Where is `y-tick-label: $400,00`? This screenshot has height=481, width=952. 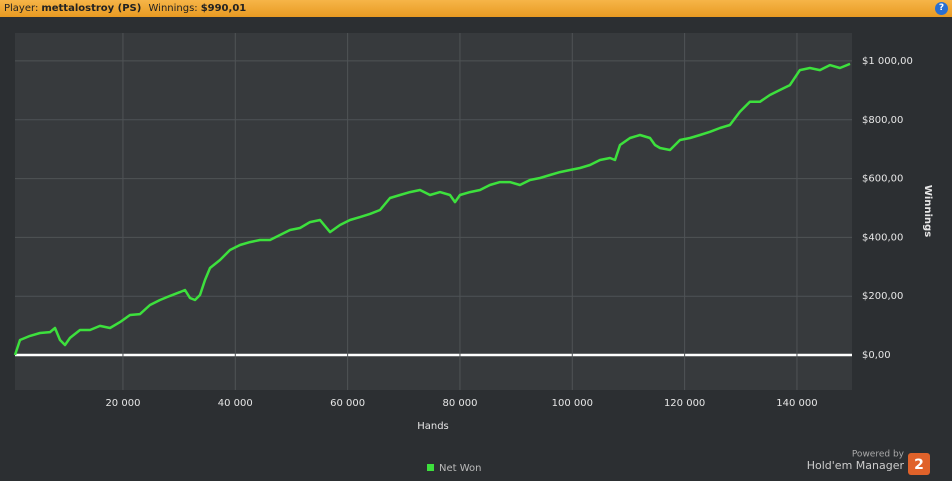
y-tick-label: $400,00 is located at coordinates (882, 237).